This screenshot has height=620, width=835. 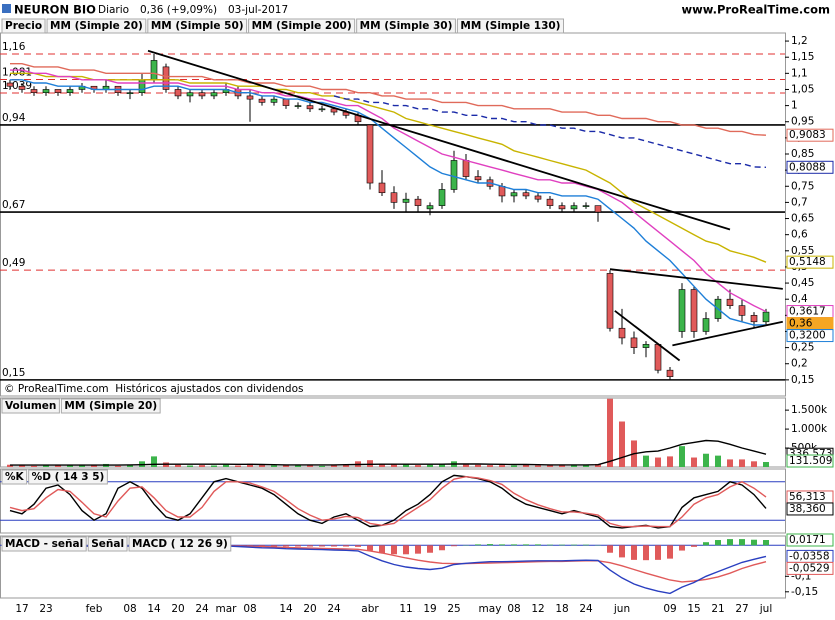 I want to click on legend-label: MM (Simple 20), so click(x=110, y=406).